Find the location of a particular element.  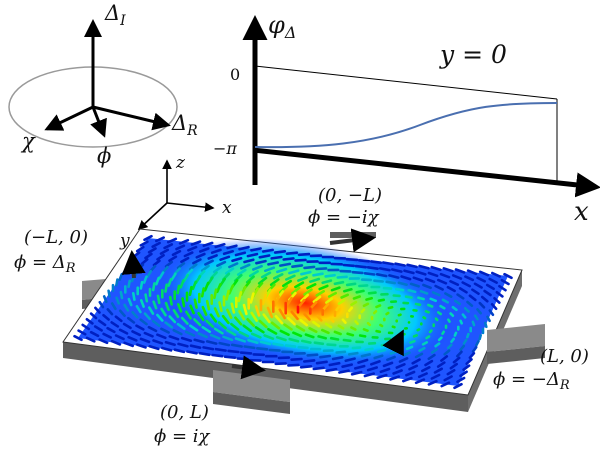

x-axis is located at coordinates (190, 207).